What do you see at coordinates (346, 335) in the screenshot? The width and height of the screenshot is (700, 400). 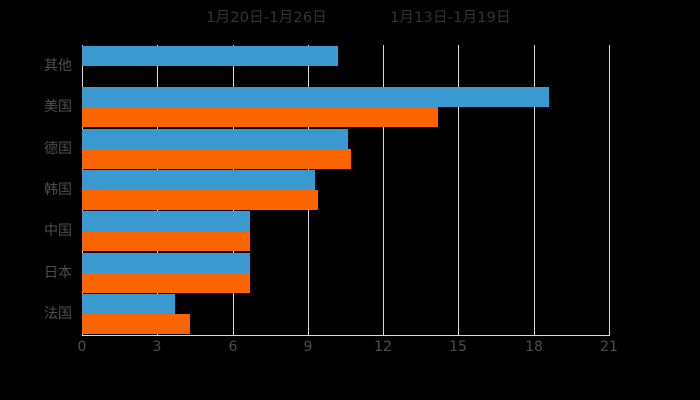 I see `x-axis-line` at bounding box center [346, 335].